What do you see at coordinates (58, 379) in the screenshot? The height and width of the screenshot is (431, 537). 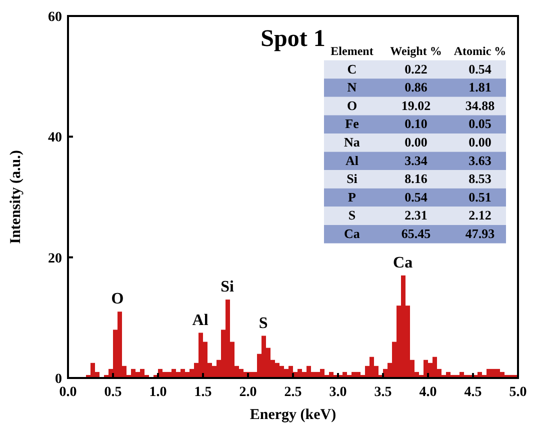 I see `y-tick-label: 0` at bounding box center [58, 379].